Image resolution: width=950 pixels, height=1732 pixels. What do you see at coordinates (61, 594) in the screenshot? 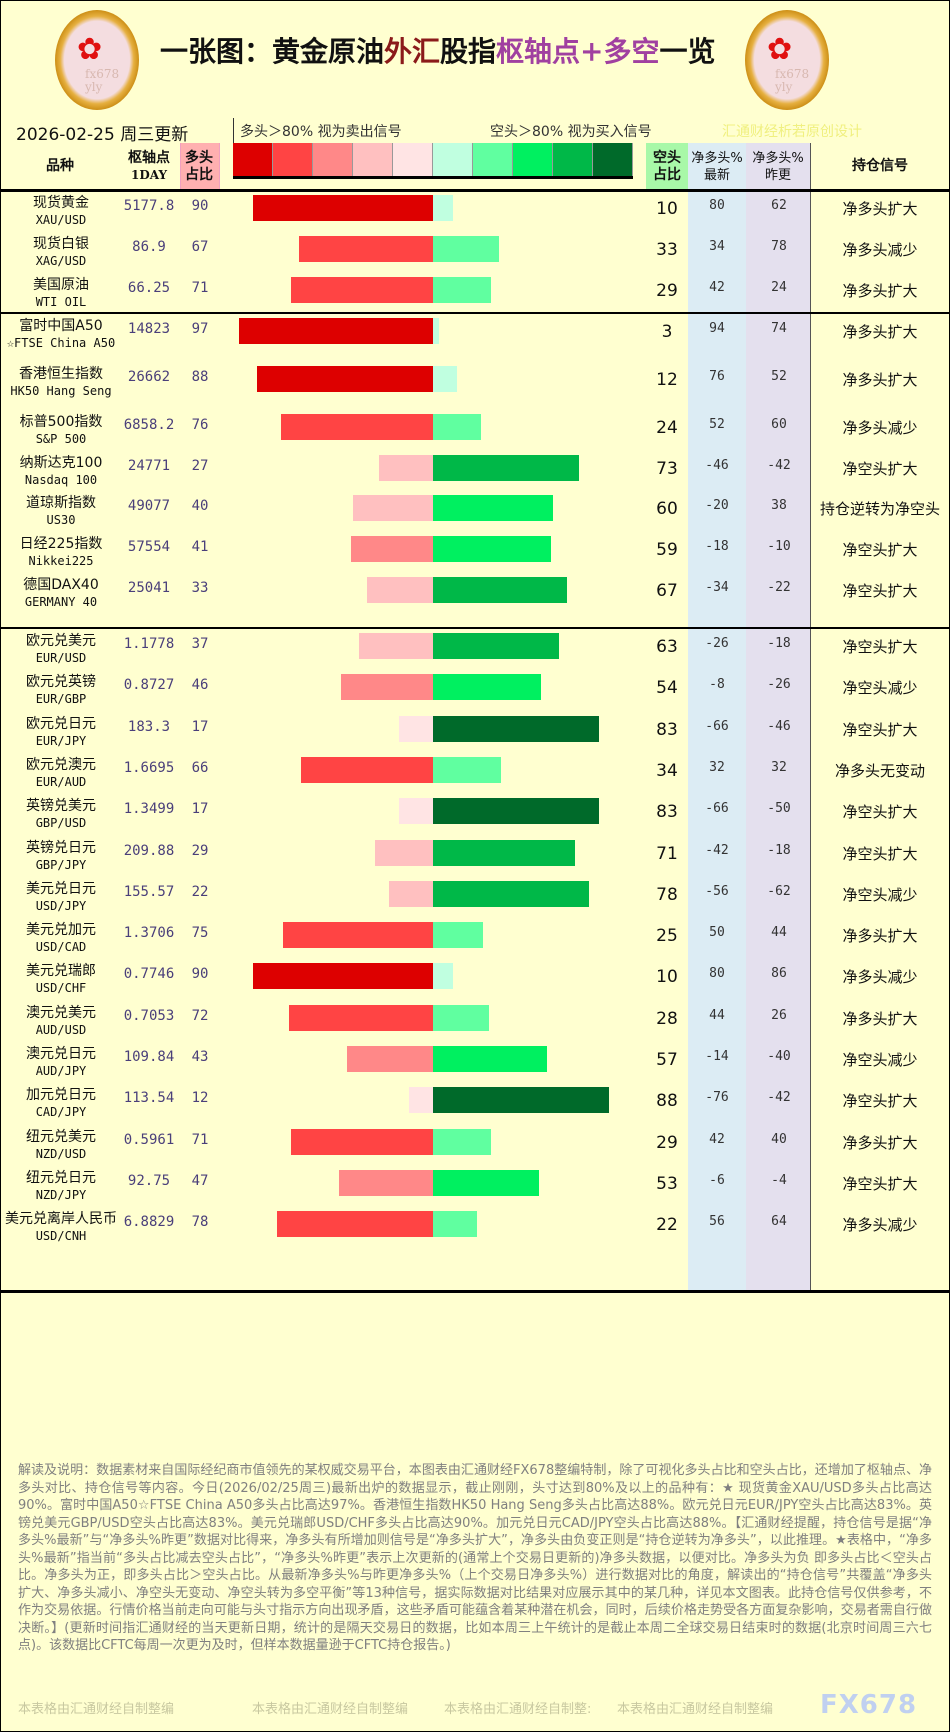
I see `instrument-name: 德国DAX40 GERMANY 40` at bounding box center [61, 594].